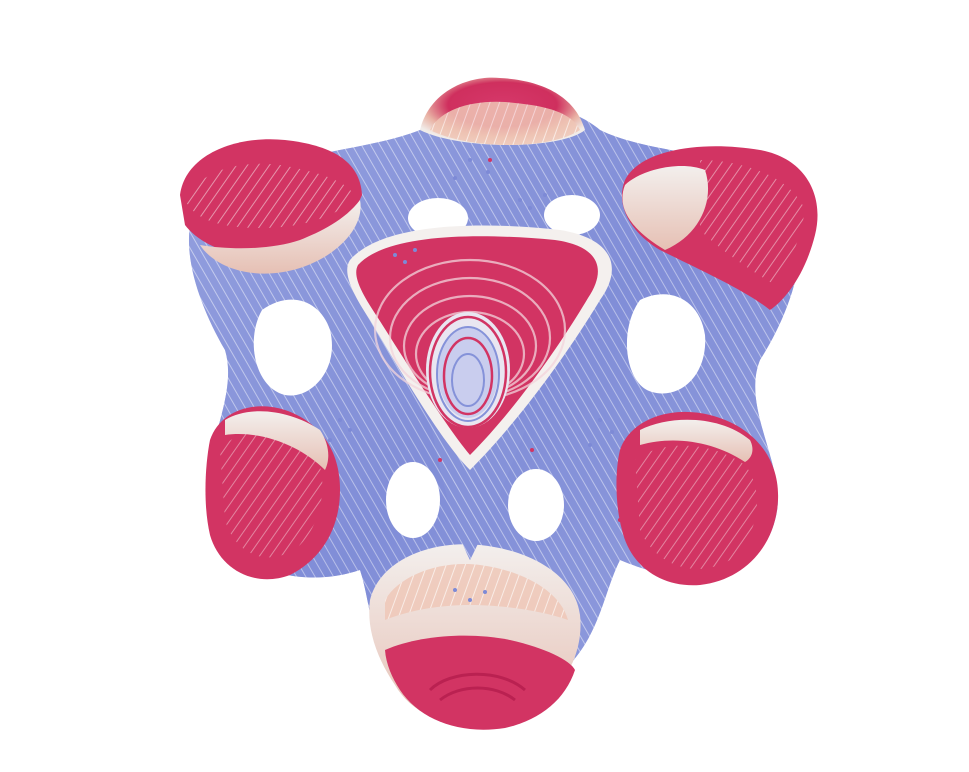  What do you see at coordinates (475, 637) in the screenshot?
I see `lobe-bottom` at bounding box center [475, 637].